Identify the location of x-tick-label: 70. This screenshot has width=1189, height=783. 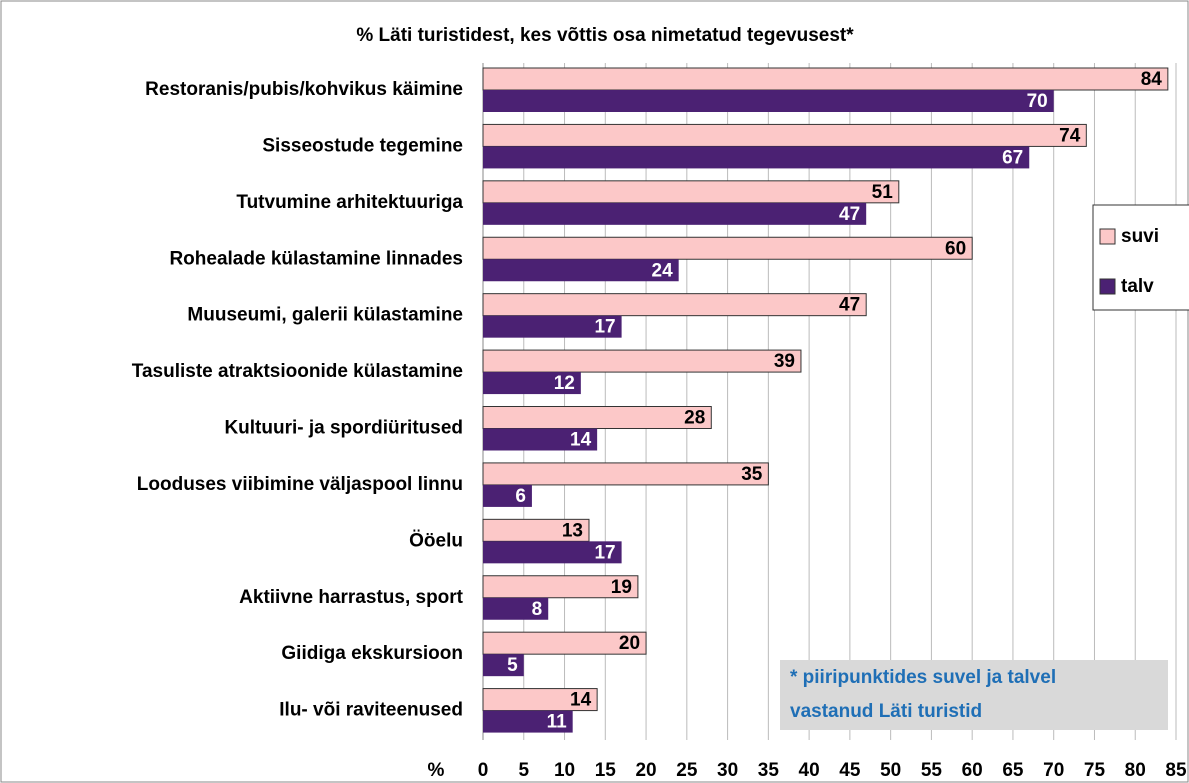
(1053, 770).